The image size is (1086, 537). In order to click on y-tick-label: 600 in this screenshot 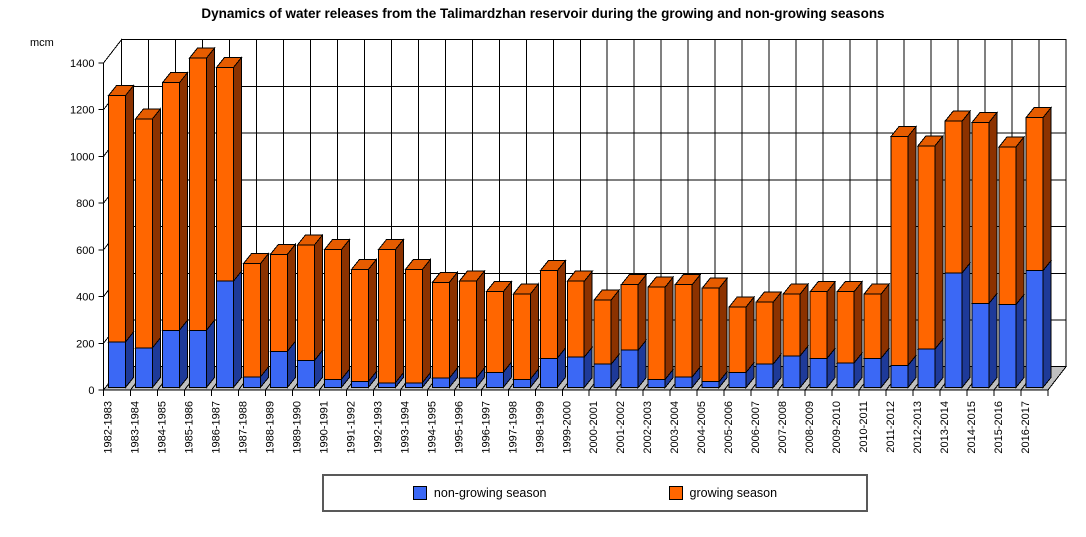, I will do `click(85, 251)`.